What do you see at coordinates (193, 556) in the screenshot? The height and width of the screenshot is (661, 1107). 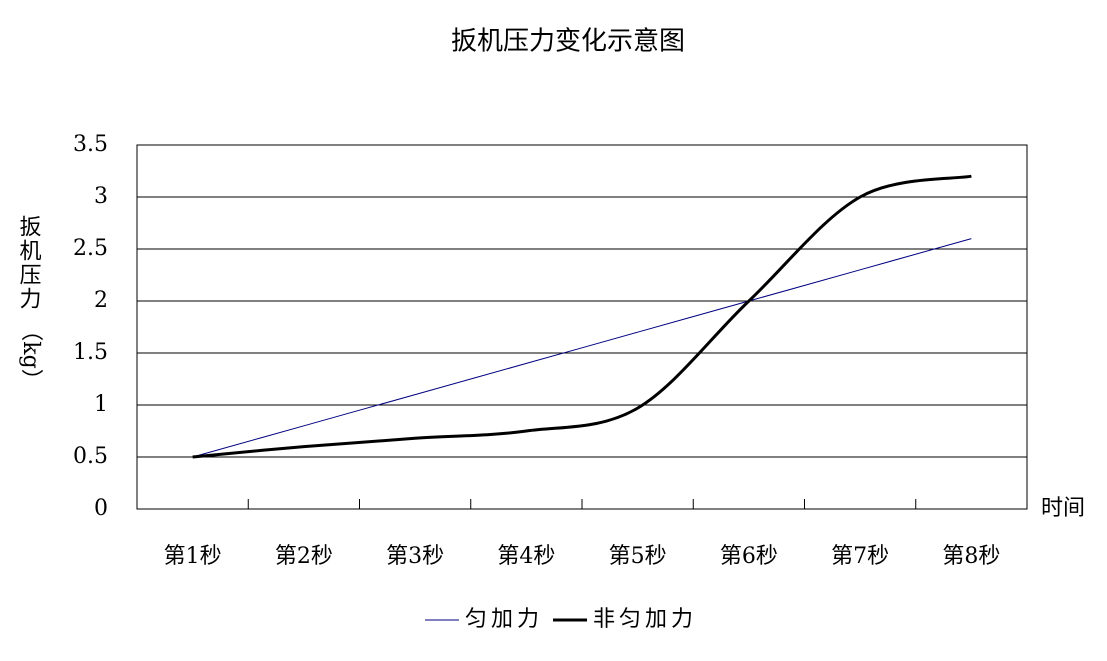 I see `x-tick-label: 第1秒` at bounding box center [193, 556].